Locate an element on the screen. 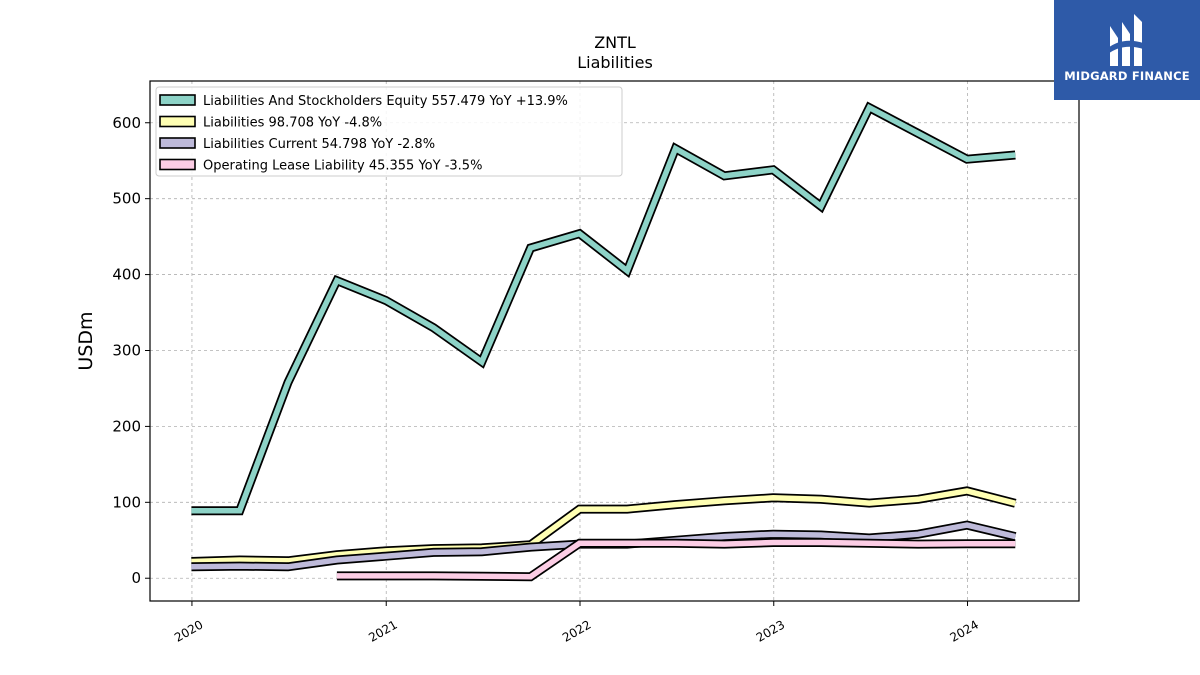  y-axis: 0 100 200 300 400 500 600 is located at coordinates (131, 350).